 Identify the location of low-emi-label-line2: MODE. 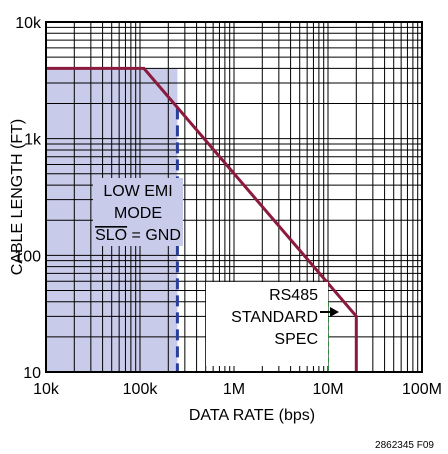
(138, 213).